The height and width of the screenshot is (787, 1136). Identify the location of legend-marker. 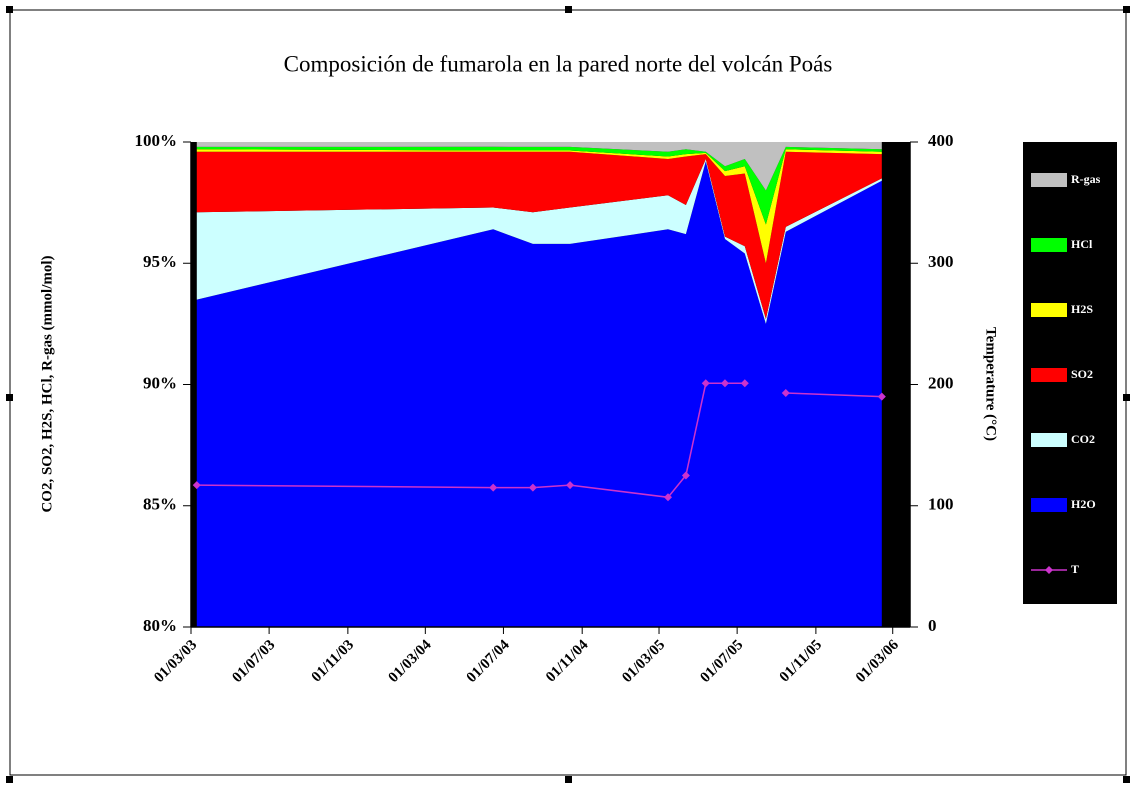
(1049, 570).